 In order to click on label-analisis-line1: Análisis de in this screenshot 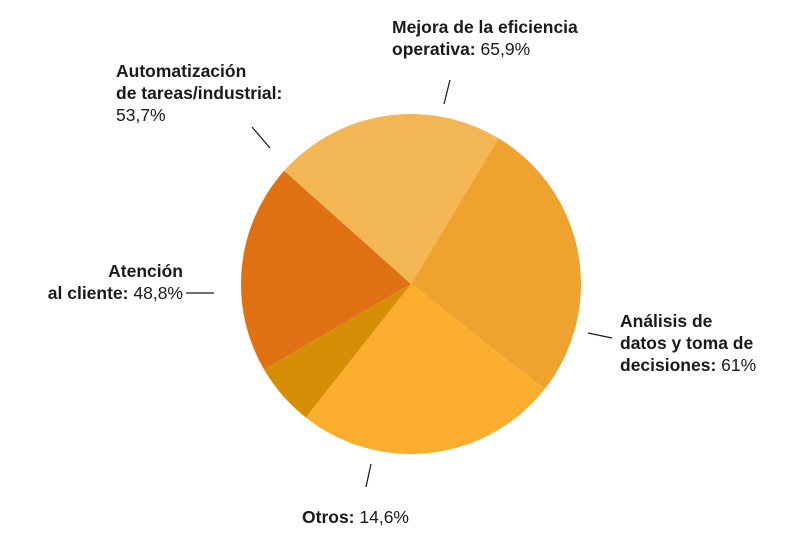, I will do `click(666, 321)`.